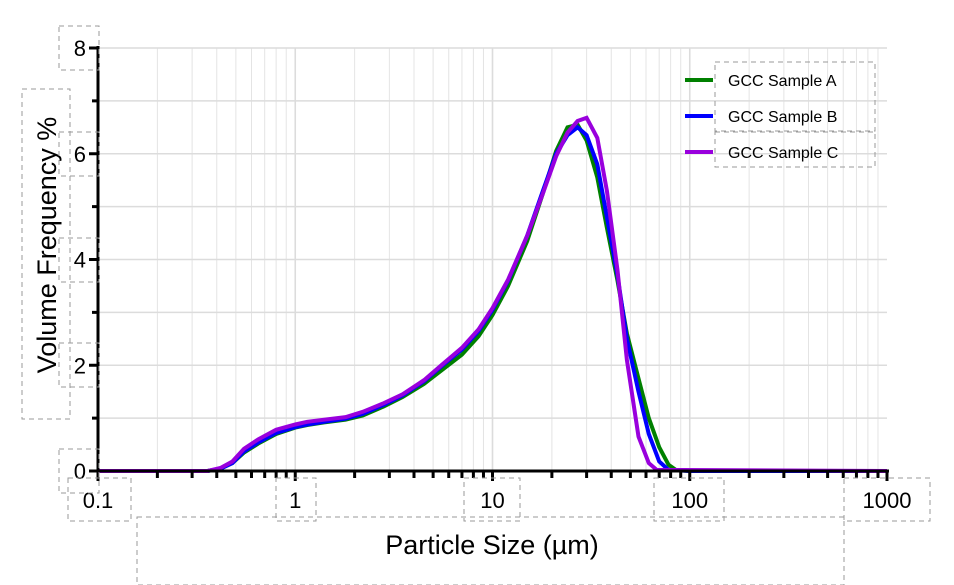 The height and width of the screenshot is (585, 954). I want to click on x-tick-label: 0.1, so click(98, 500).